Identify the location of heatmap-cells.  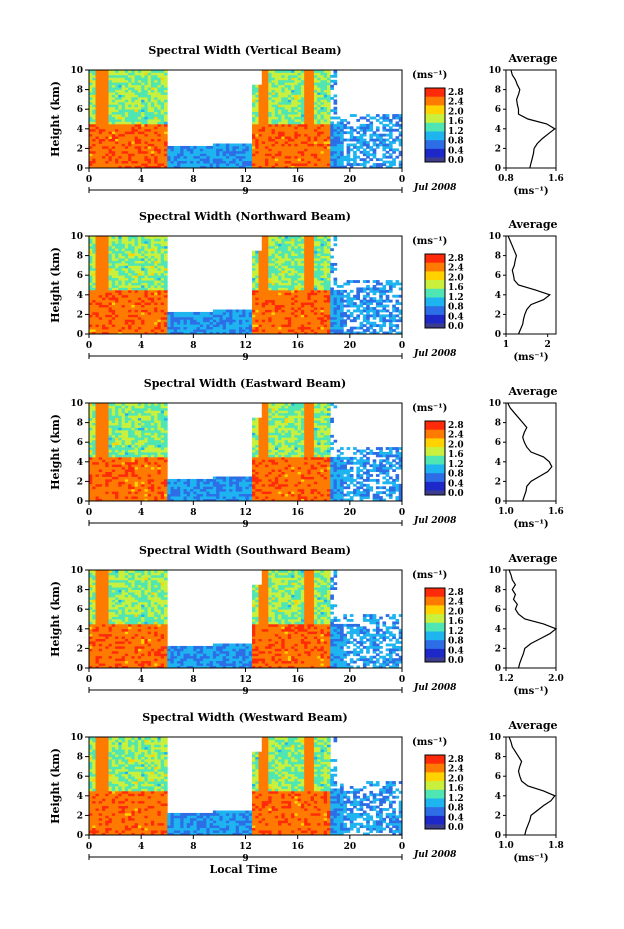
(246, 119).